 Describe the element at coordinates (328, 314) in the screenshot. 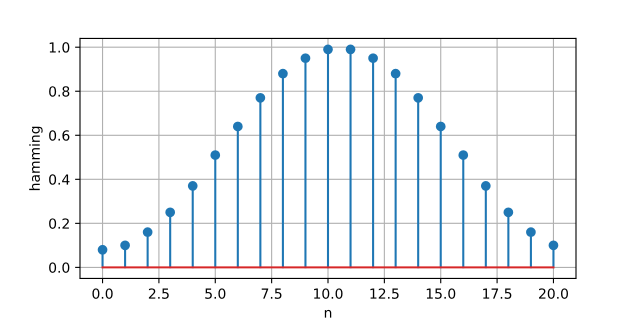

I see `x-axis-title: n` at that location.